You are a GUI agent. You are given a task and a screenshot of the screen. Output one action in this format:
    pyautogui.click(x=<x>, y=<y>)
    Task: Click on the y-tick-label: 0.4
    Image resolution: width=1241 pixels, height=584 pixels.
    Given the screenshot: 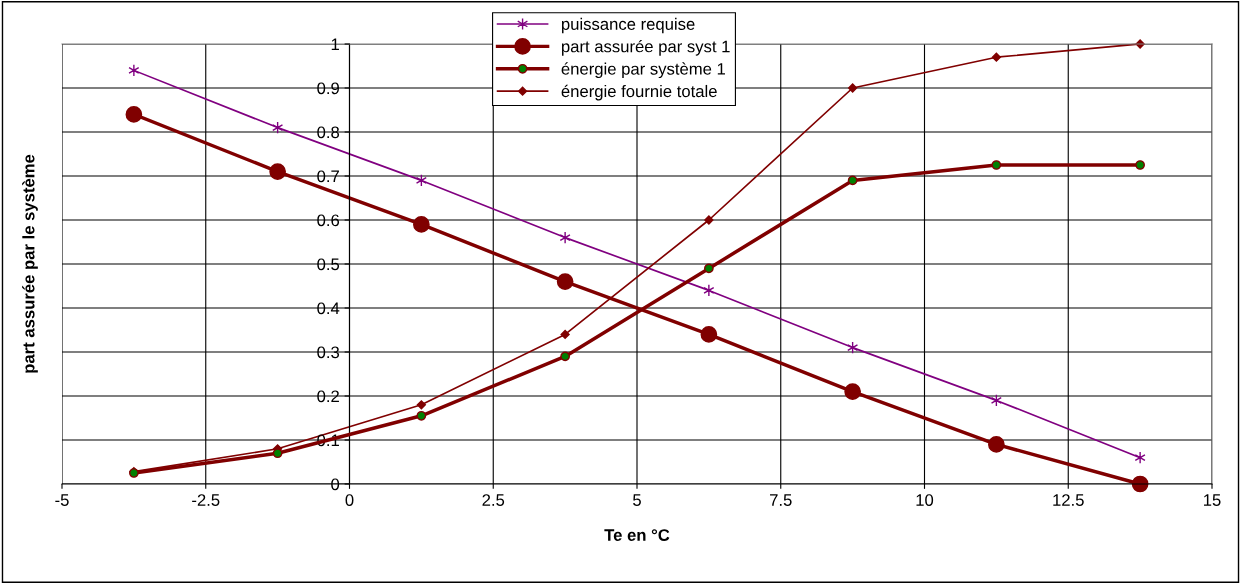 What is the action you would take?
    pyautogui.click(x=328, y=308)
    